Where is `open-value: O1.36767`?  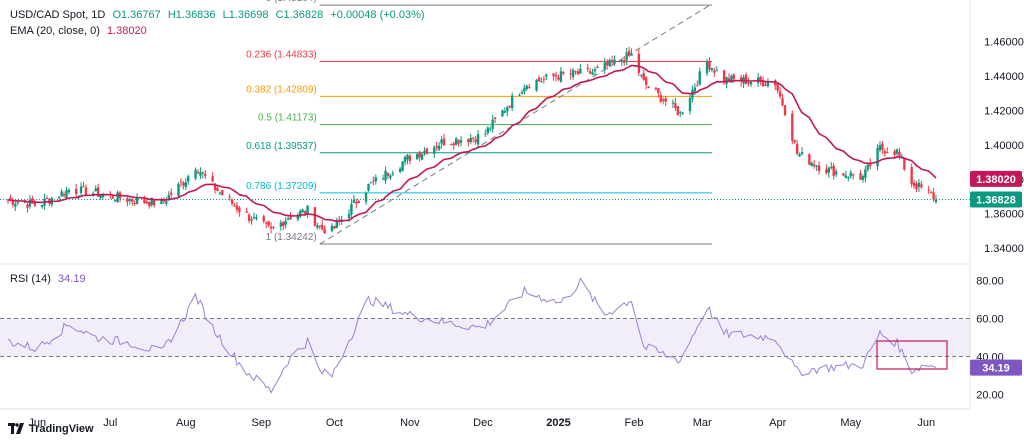
open-value: O1.36767 is located at coordinates (136, 15).